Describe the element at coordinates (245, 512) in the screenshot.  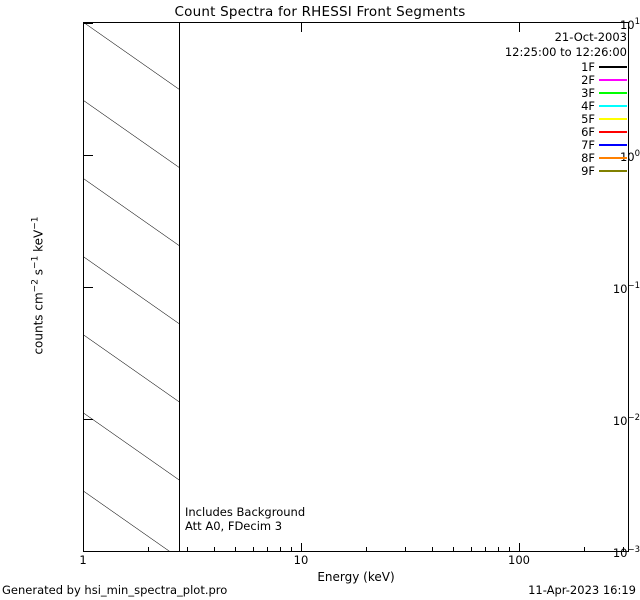
I see `includes-background-note: Includes Background` at that location.